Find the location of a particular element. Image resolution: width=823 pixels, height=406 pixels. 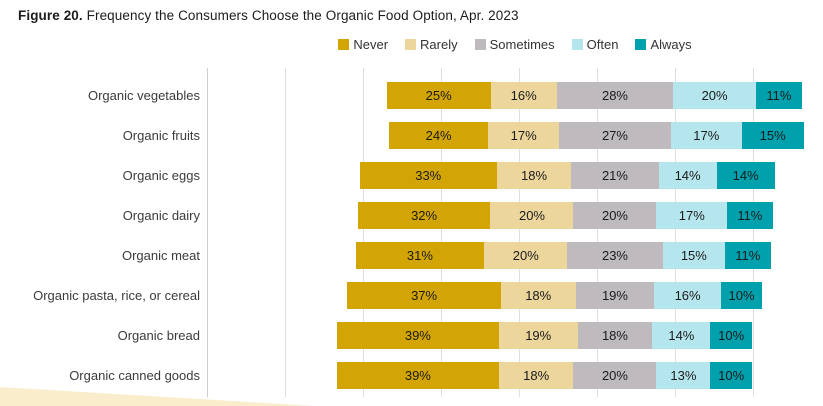

legend-item-never: Never is located at coordinates (363, 44).